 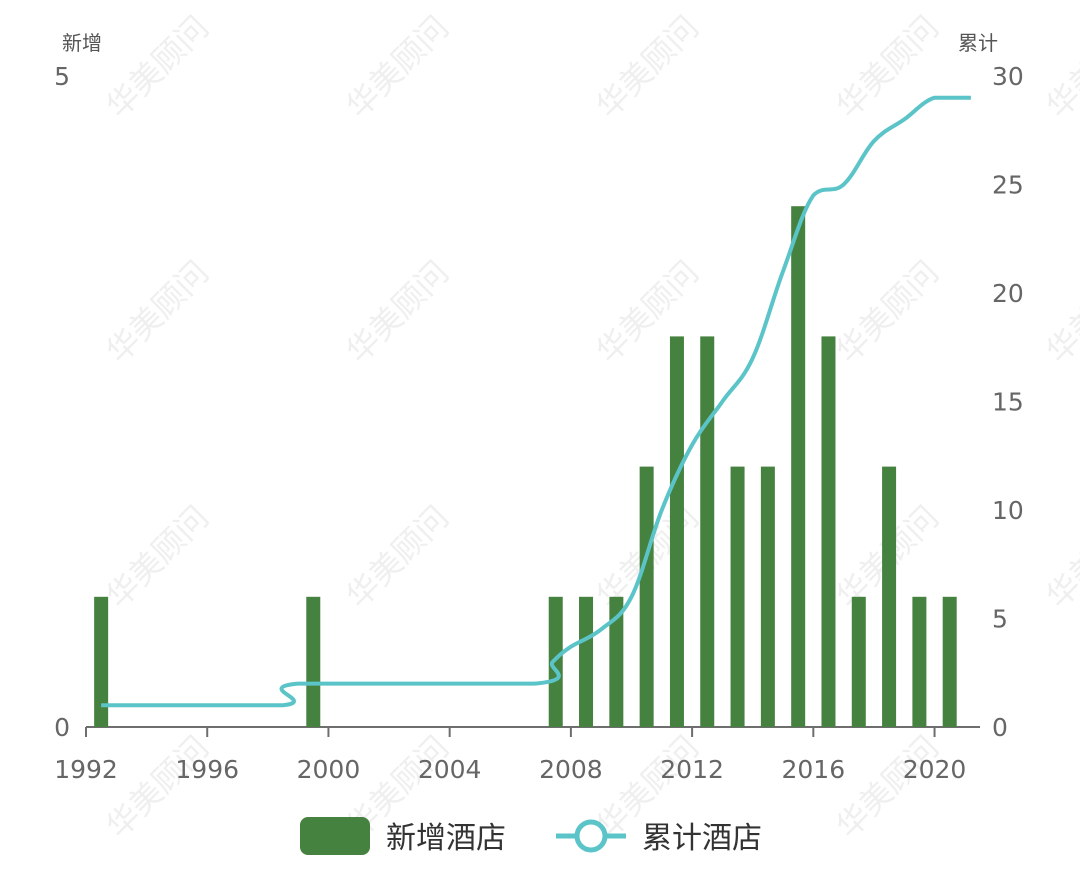 What do you see at coordinates (692, 769) in the screenshot?
I see `x-tick-label: 2012` at bounding box center [692, 769].